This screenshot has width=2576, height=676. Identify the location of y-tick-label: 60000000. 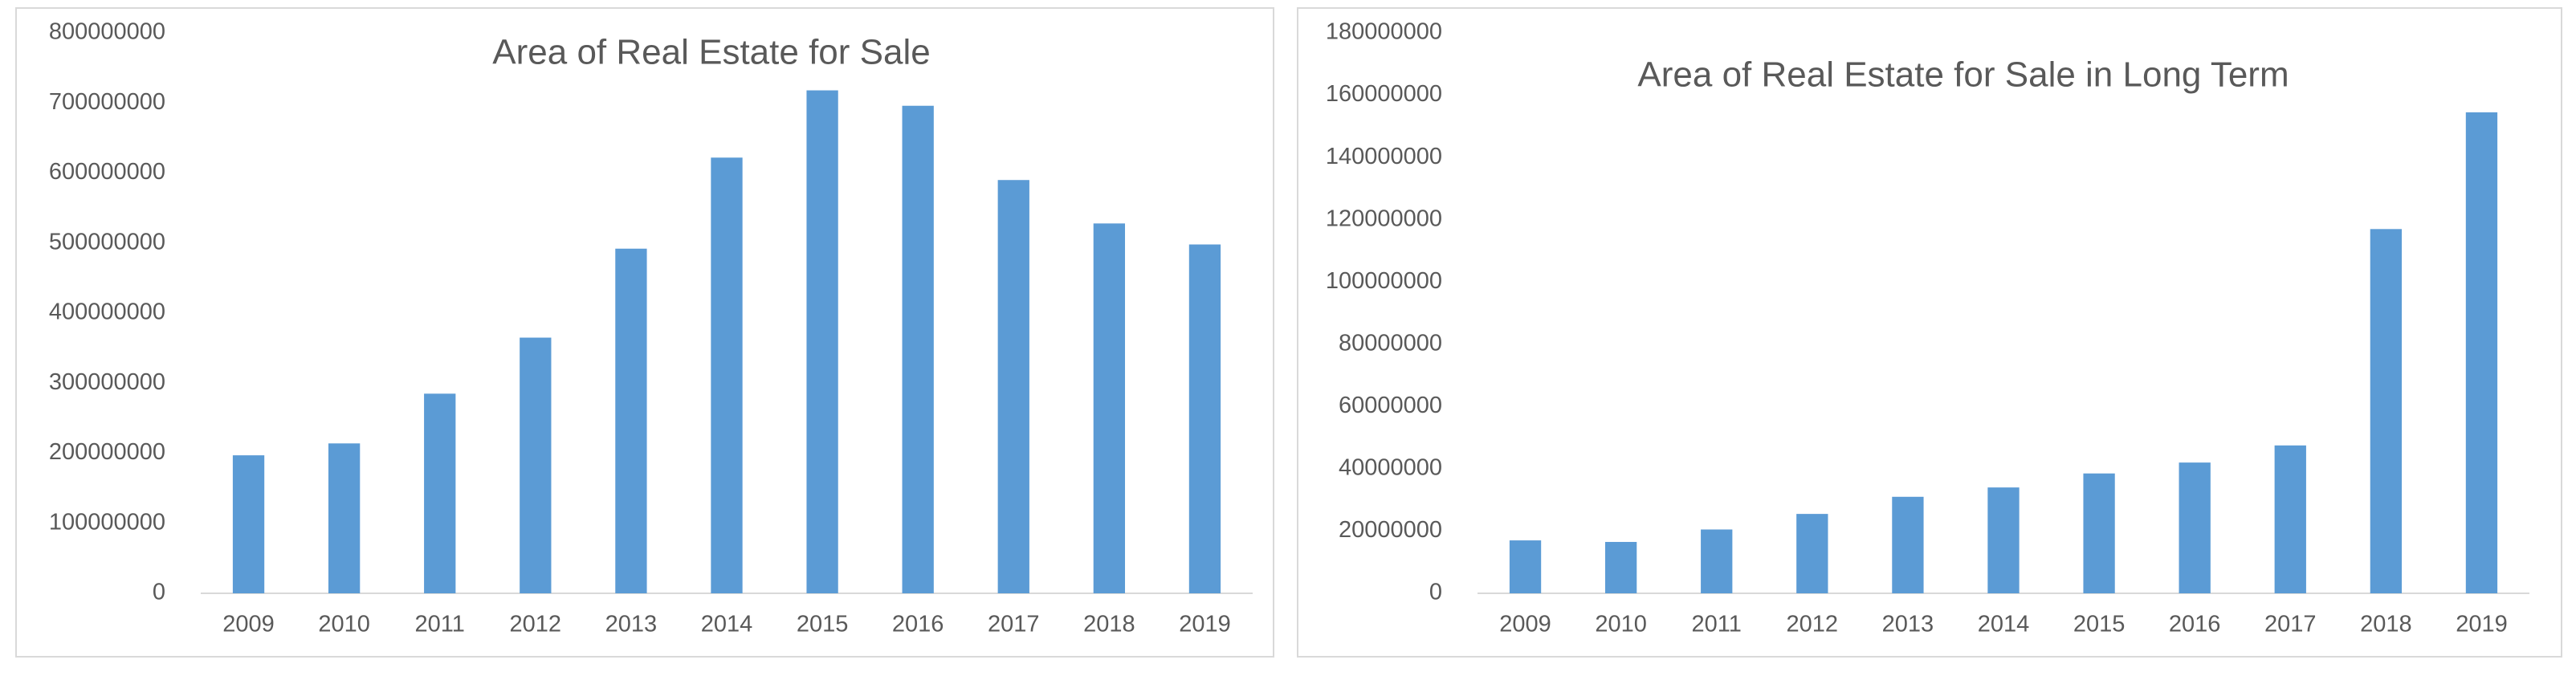
(1390, 405).